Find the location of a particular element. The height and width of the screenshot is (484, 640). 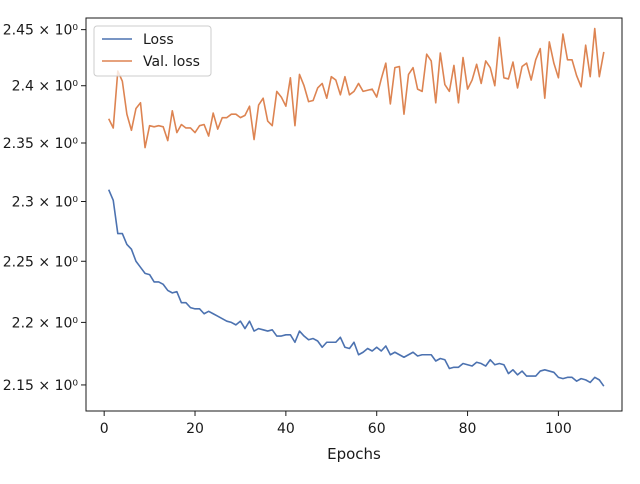

x-axis-ticks: 0 20 40 60 80 100 is located at coordinates (336, 424).